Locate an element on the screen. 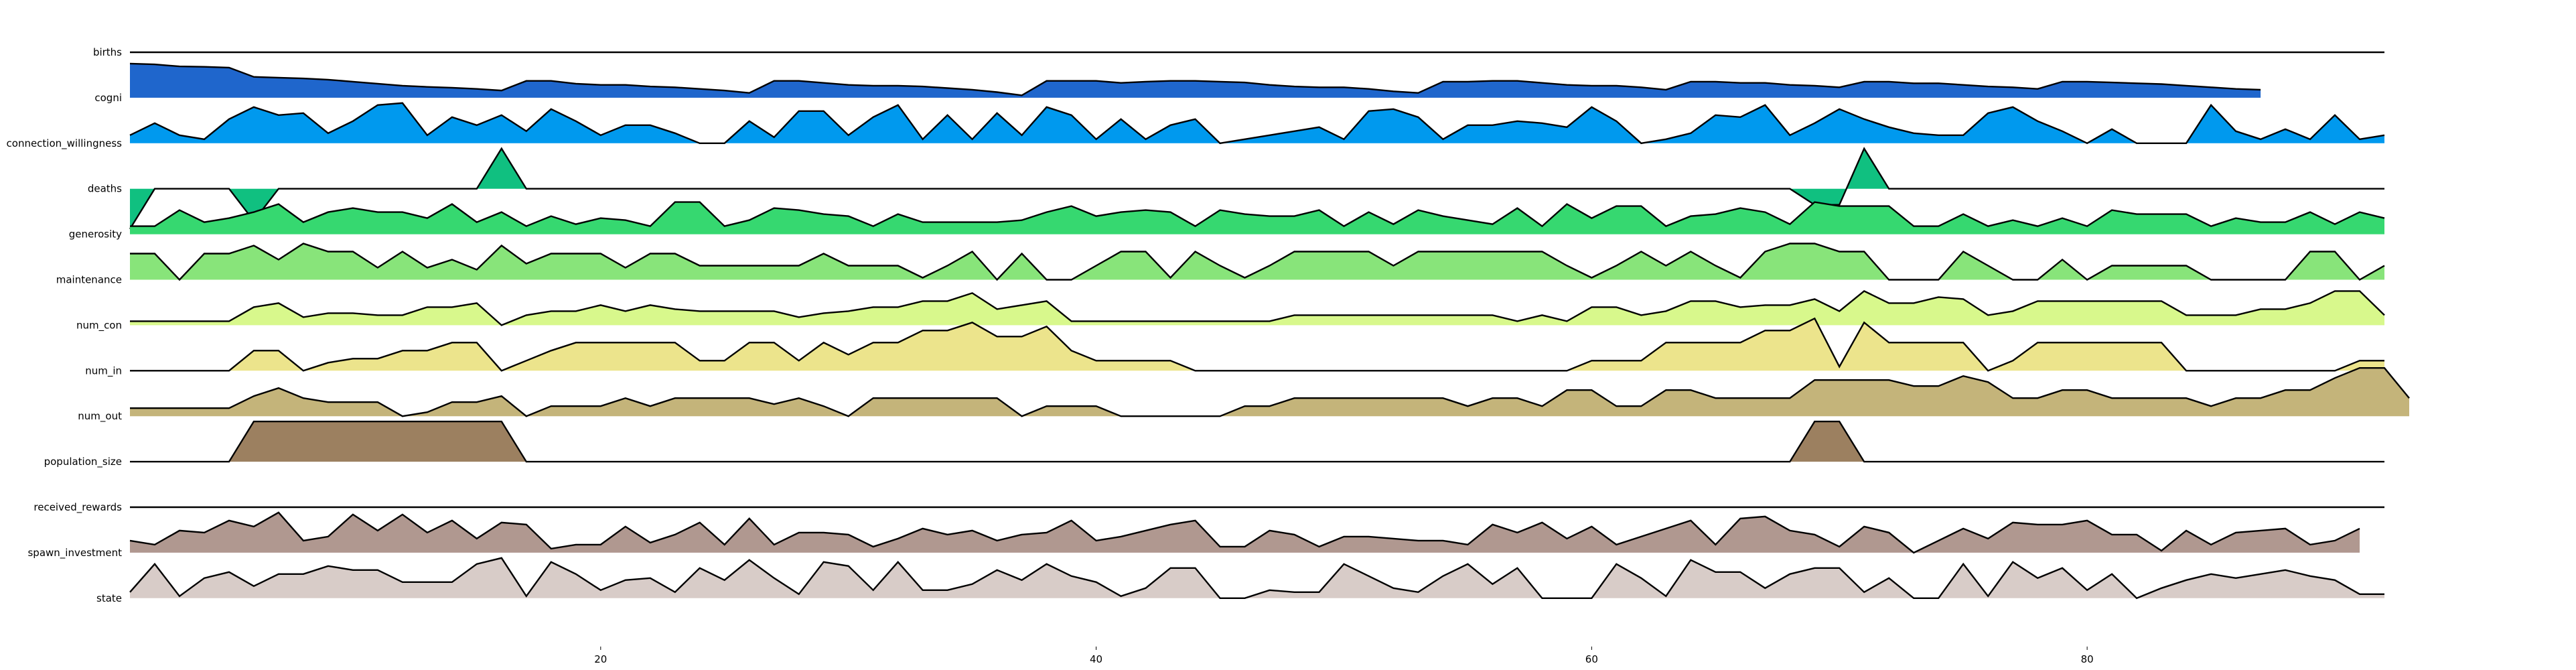 This screenshot has height=670, width=2576. ridge-num-con is located at coordinates (1257, 308).